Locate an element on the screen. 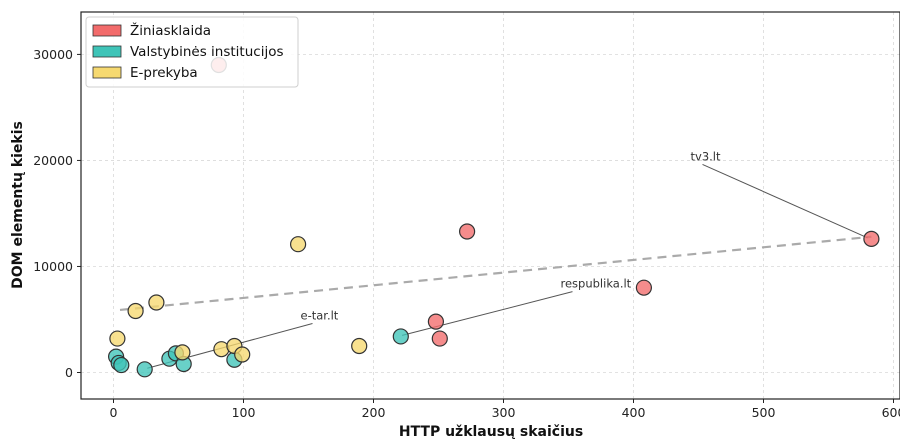  x-axis-title: HTTP užklausų skaičius is located at coordinates (491, 431).